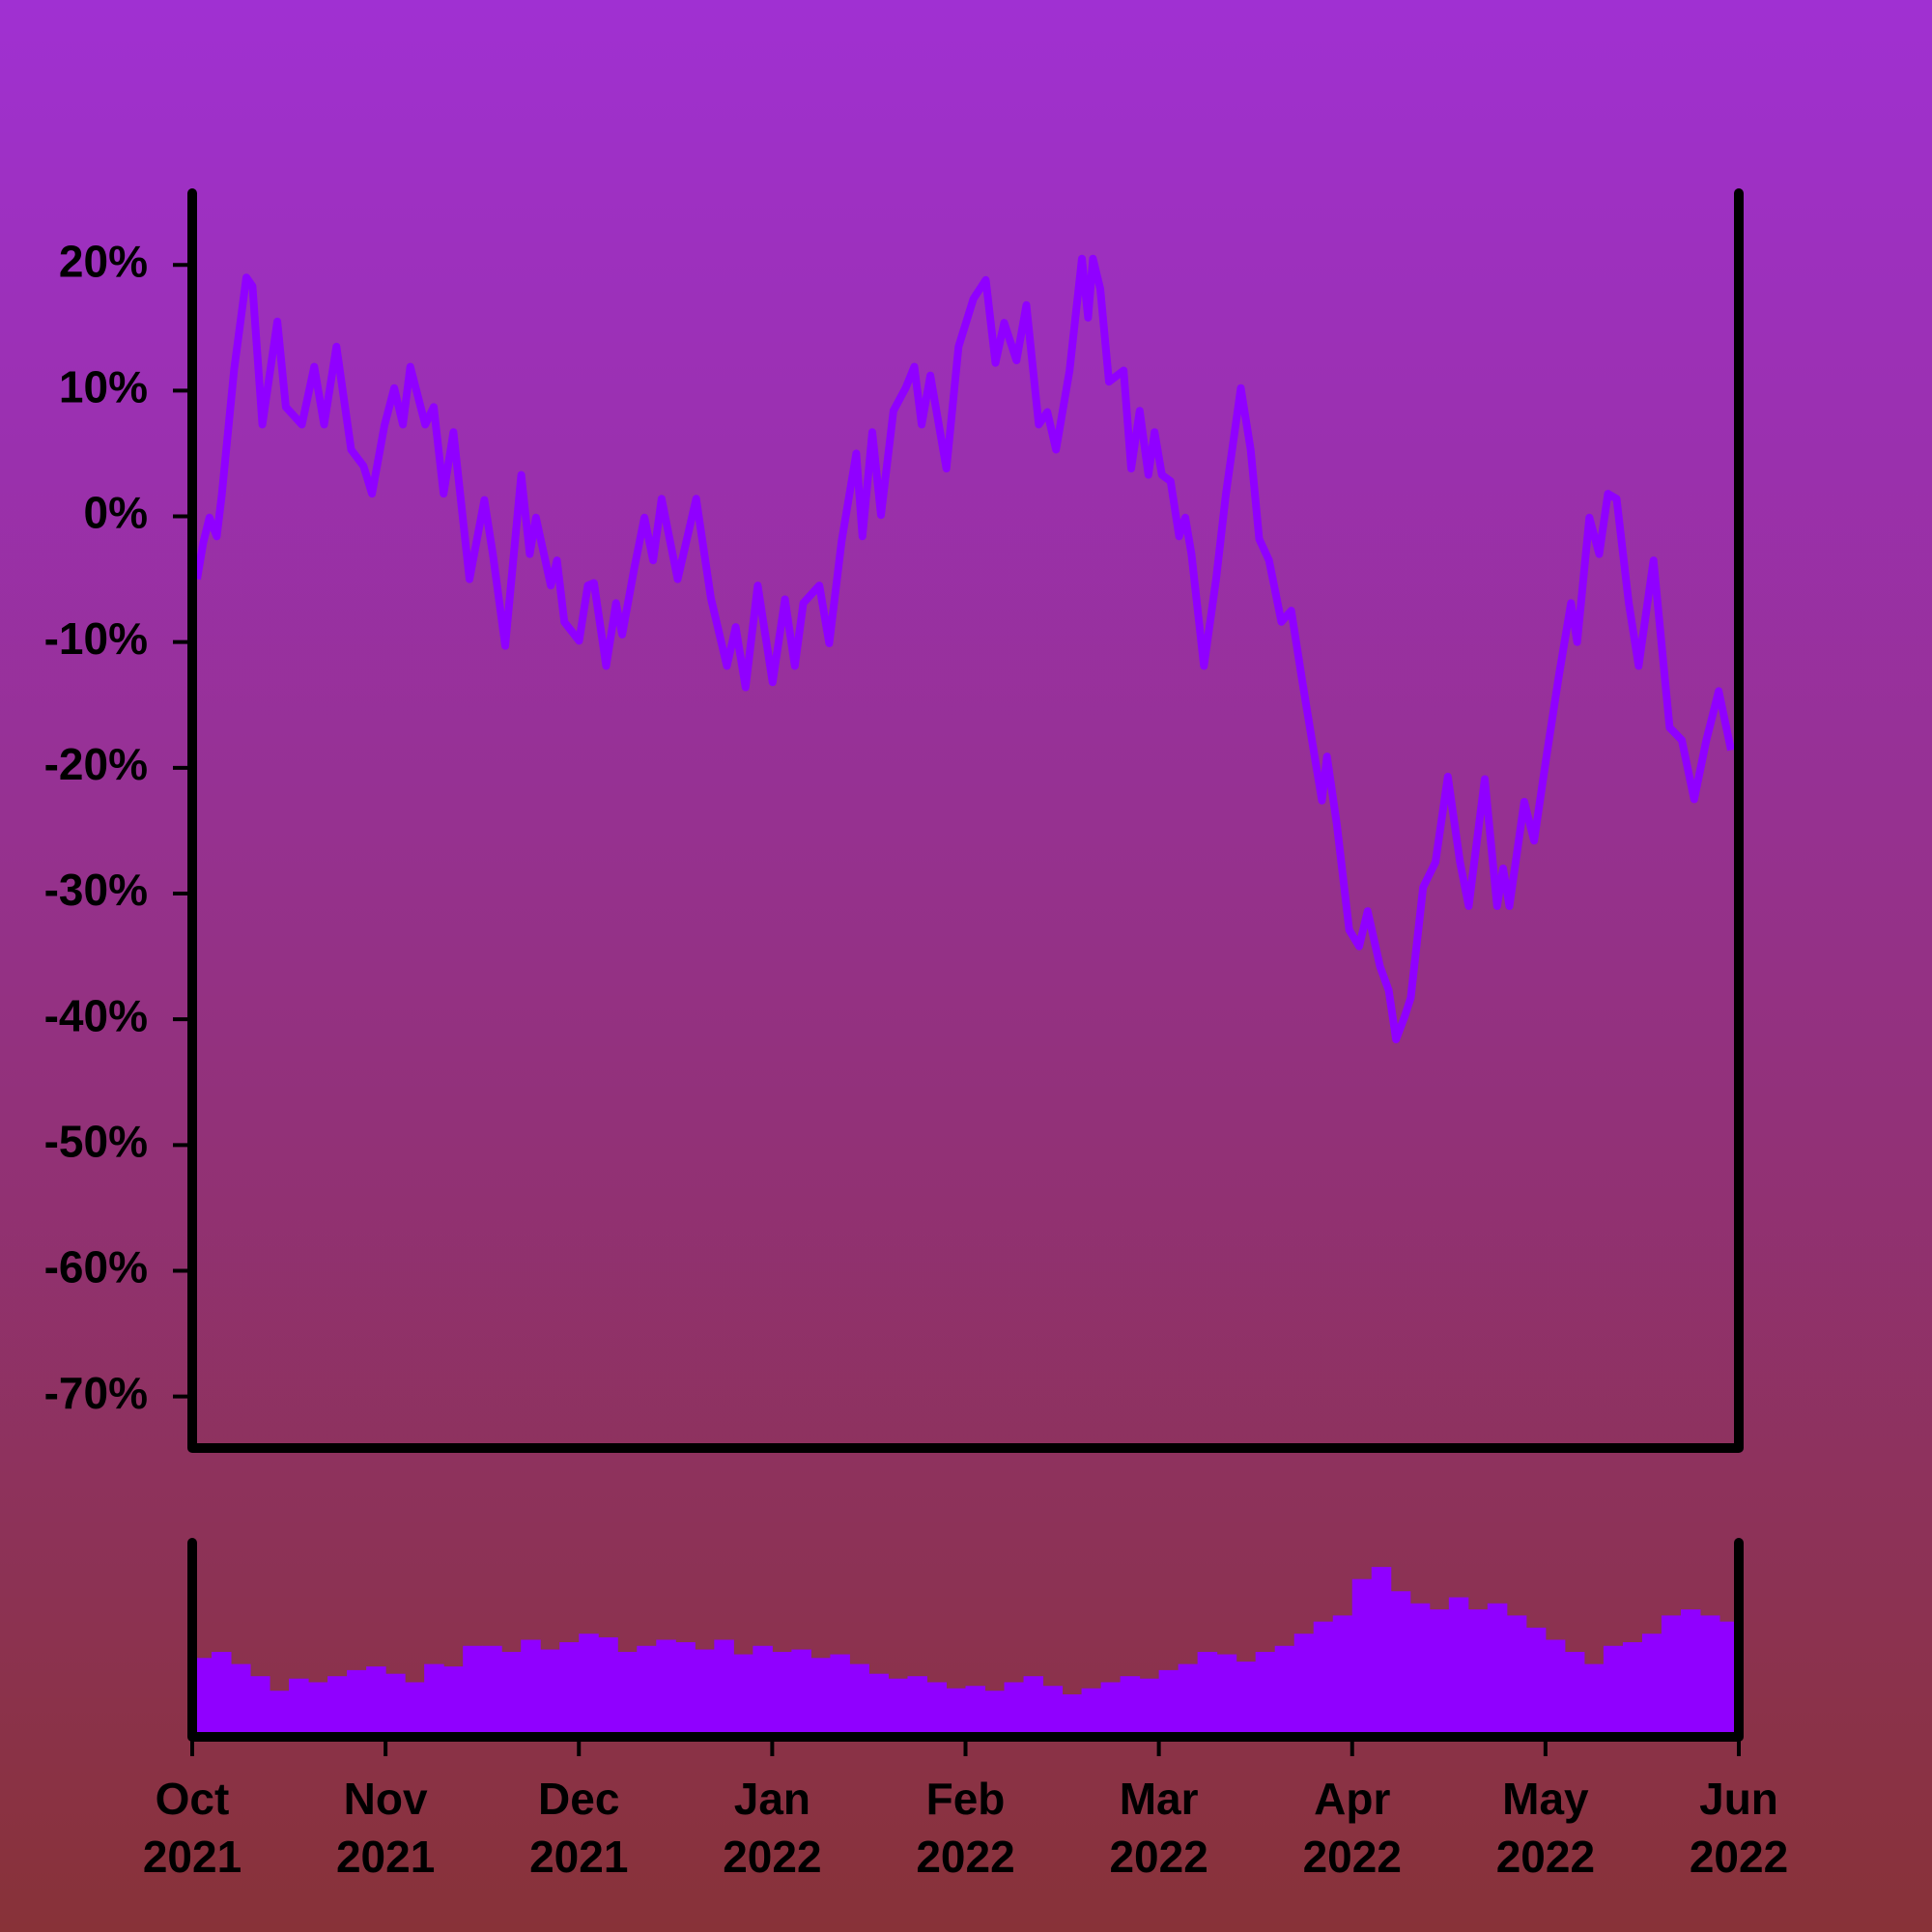  I want to click on y-tick-label: -20%, so click(96, 764).